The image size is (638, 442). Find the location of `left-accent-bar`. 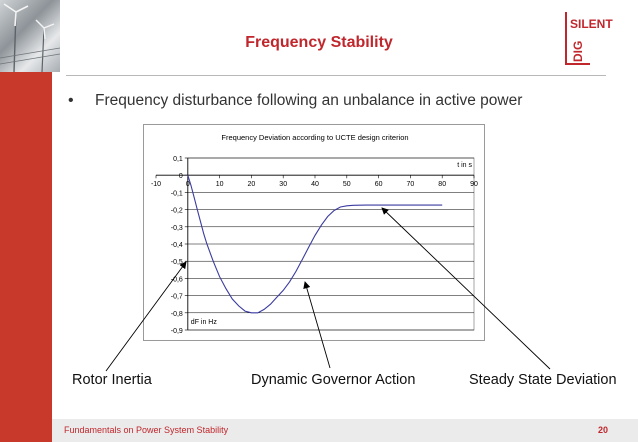

left-accent-bar is located at coordinates (26, 221).